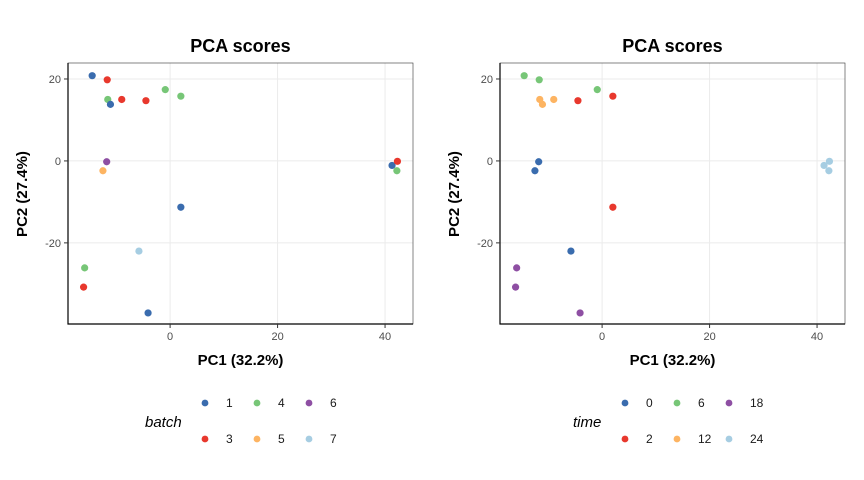 The image size is (864, 480). Describe the element at coordinates (281, 439) in the screenshot. I see `legend-label: 5` at that location.